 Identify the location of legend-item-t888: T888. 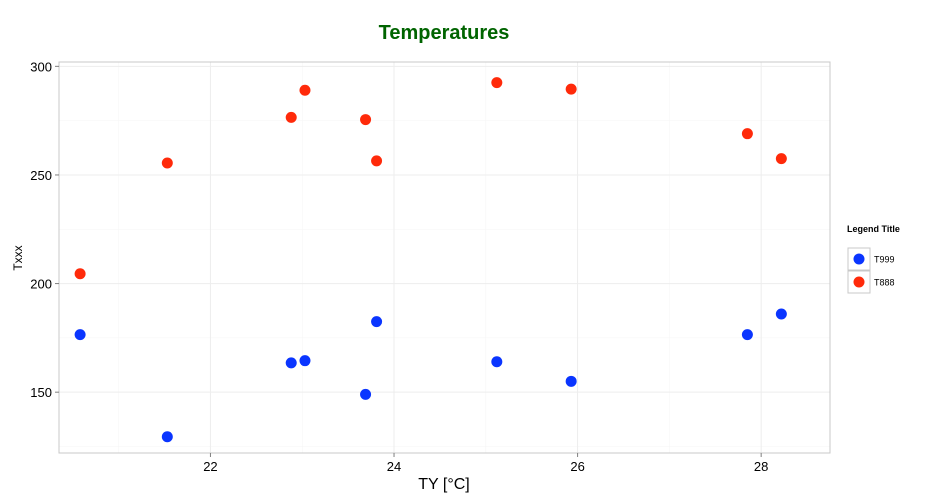
(871, 282).